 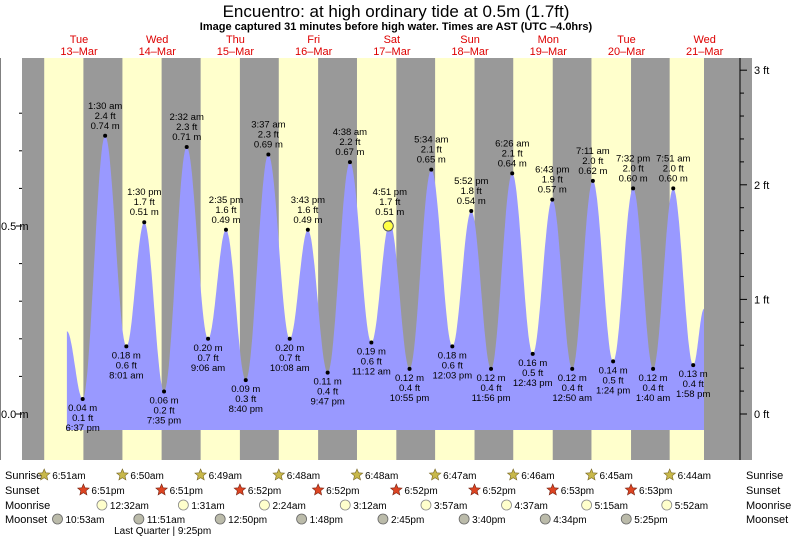 What do you see at coordinates (392, 40) in the screenshot?
I see `day-label-dow: Sat` at bounding box center [392, 40].